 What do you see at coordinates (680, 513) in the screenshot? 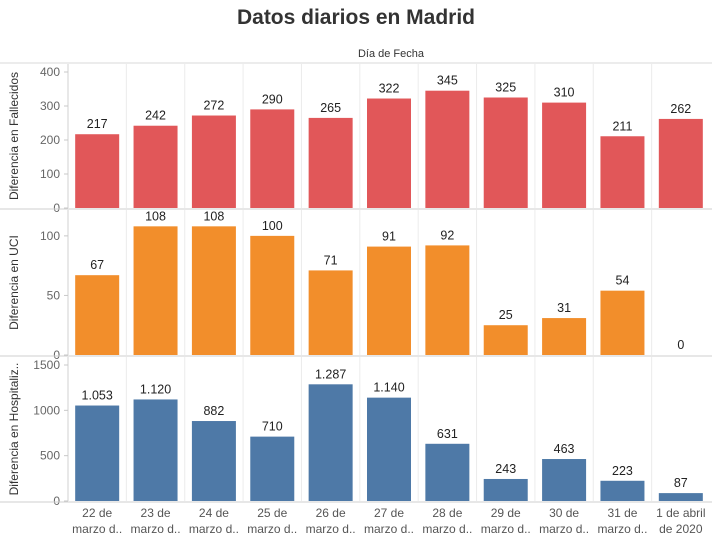
I see `x-tick-label: 1 de abril` at bounding box center [680, 513].